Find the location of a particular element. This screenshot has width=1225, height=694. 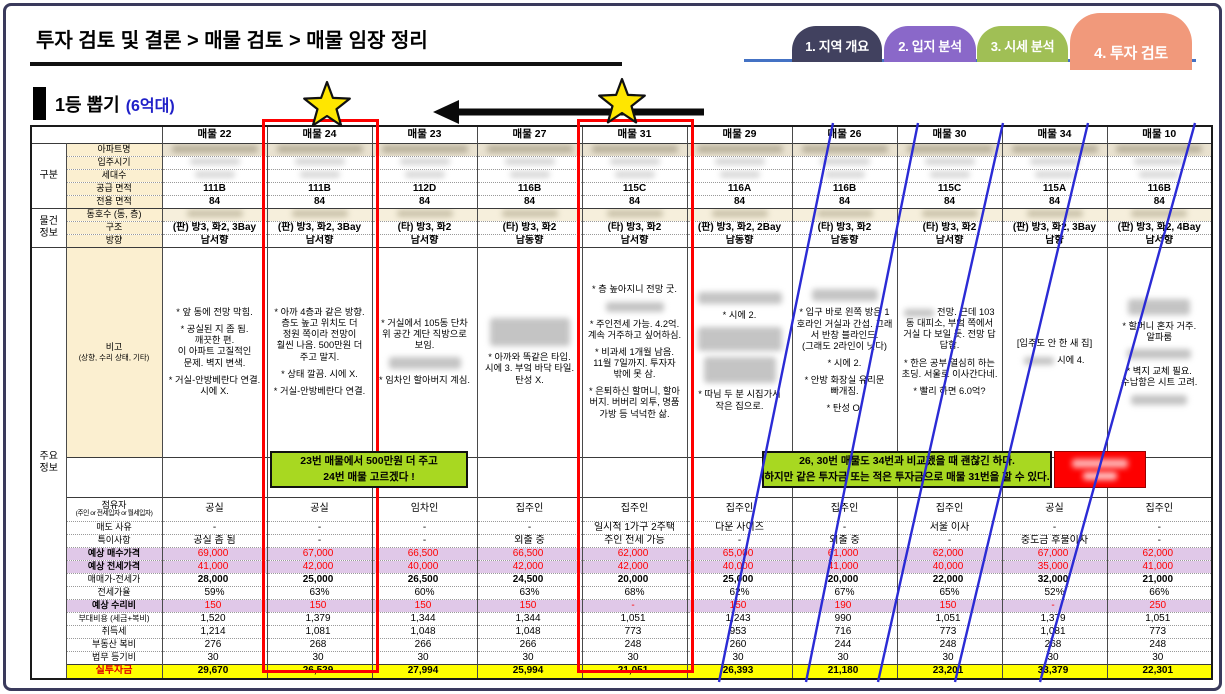

table-cell: [입주도 안 한 새 집] 시에 4. is located at coordinates (1055, 352).